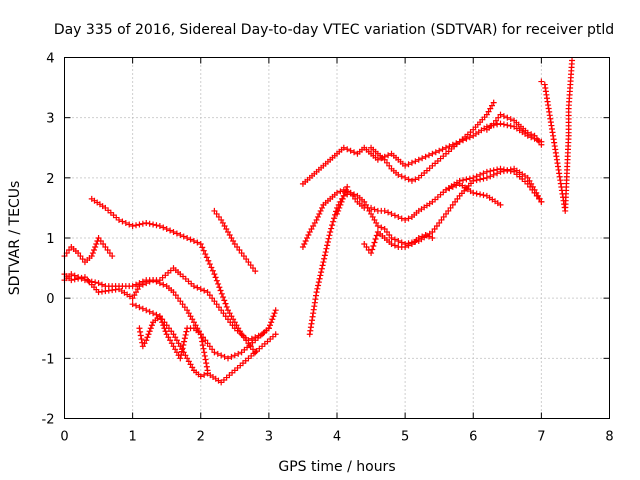 The width and height of the screenshot is (640, 480). What do you see at coordinates (132, 437) in the screenshot?
I see `x-tick-label: 1` at bounding box center [132, 437].